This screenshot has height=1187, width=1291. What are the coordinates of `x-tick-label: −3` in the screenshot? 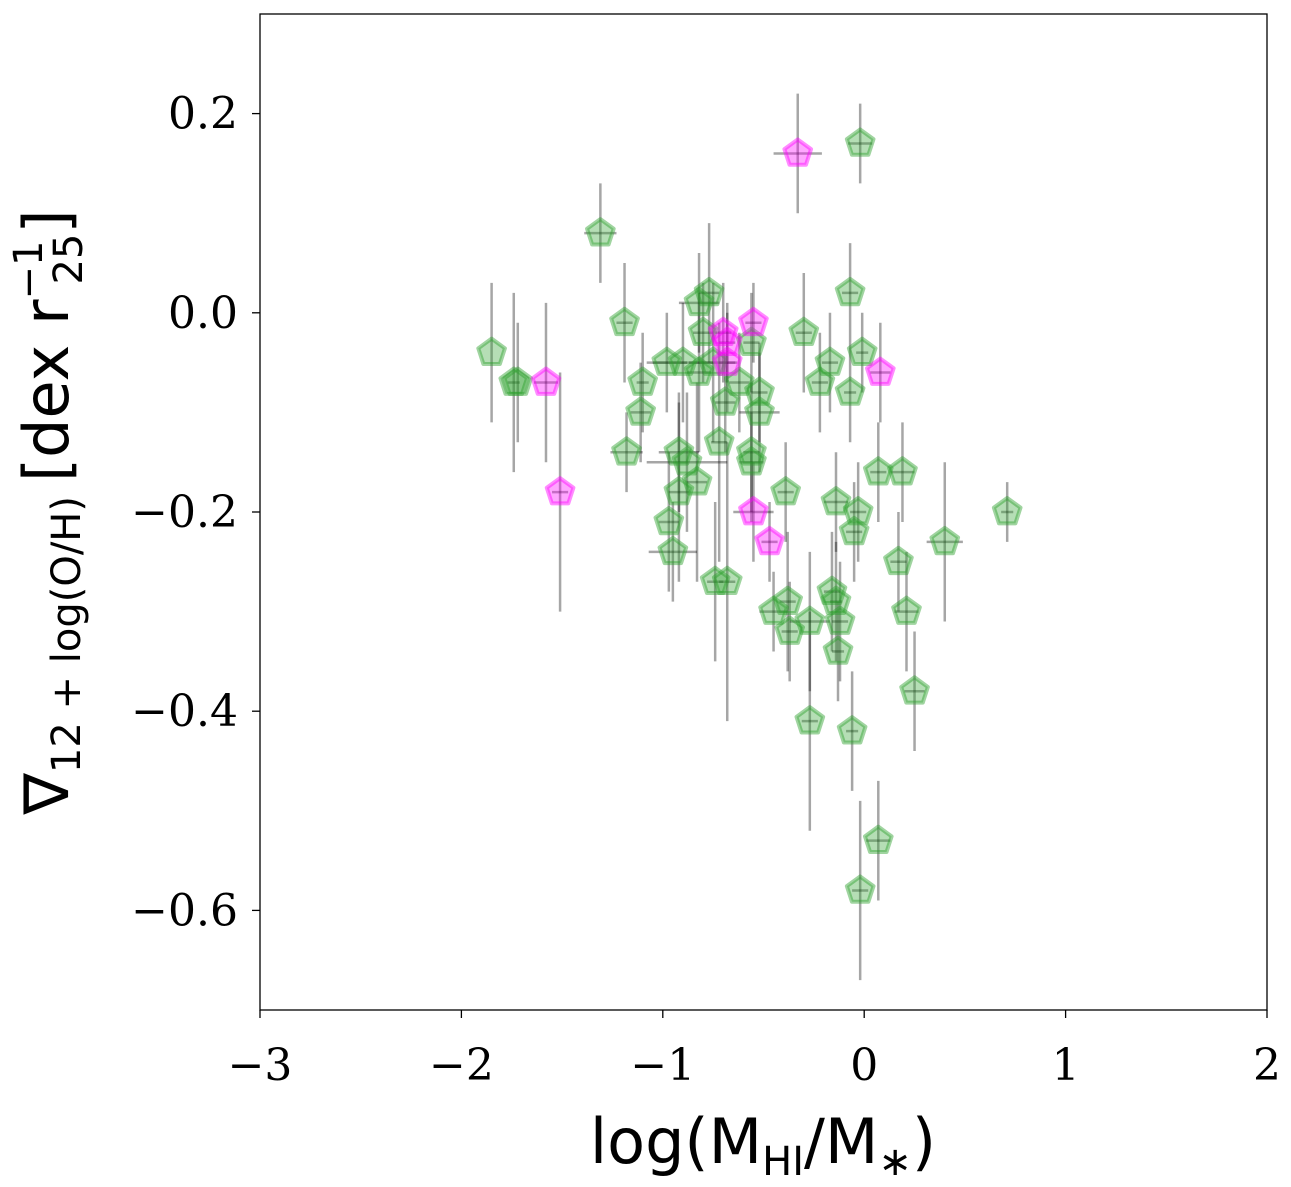 It's located at (260, 1065).